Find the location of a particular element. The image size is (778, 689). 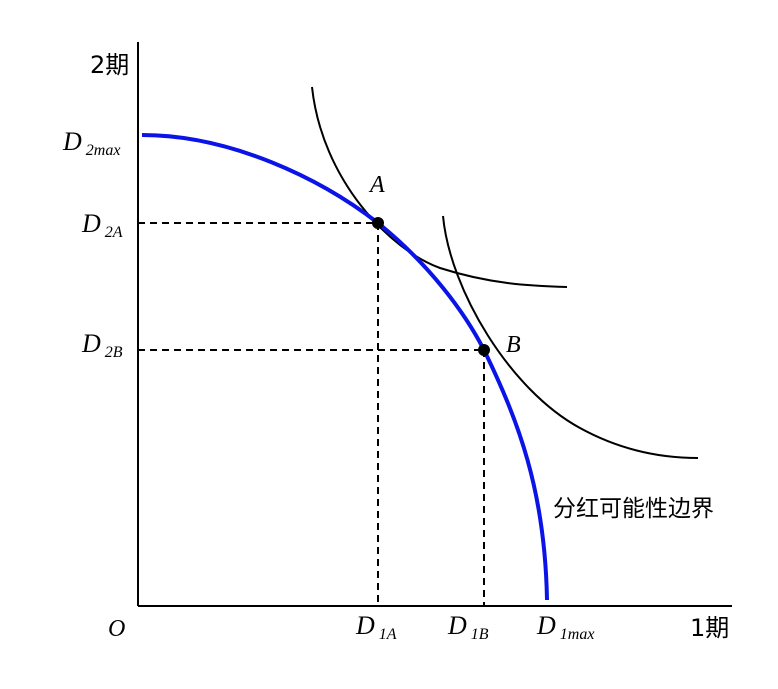

y-axis-label: 2期 is located at coordinates (109, 65).